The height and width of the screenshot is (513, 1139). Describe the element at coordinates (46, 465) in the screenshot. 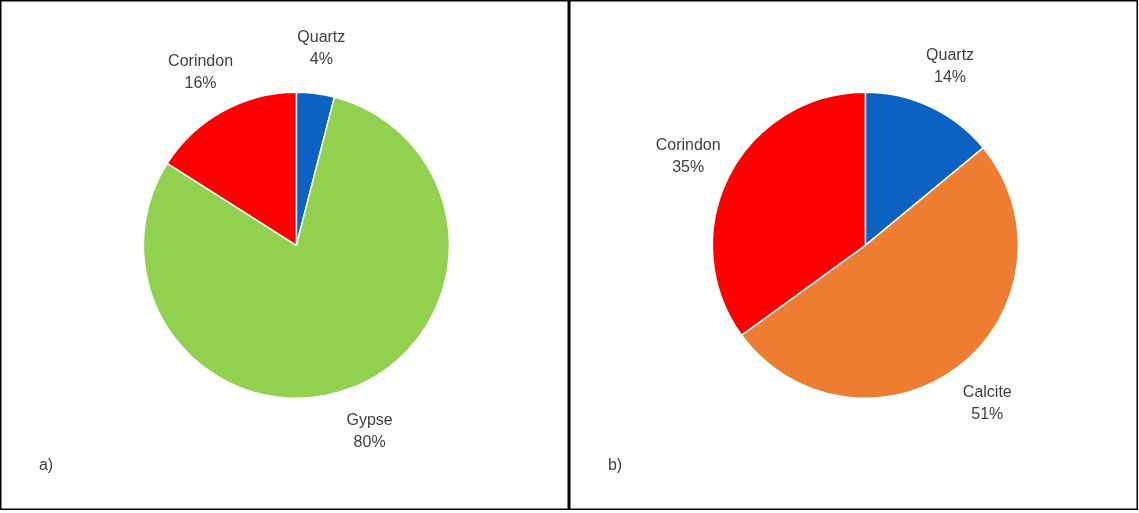

I see `text: a)` at that location.